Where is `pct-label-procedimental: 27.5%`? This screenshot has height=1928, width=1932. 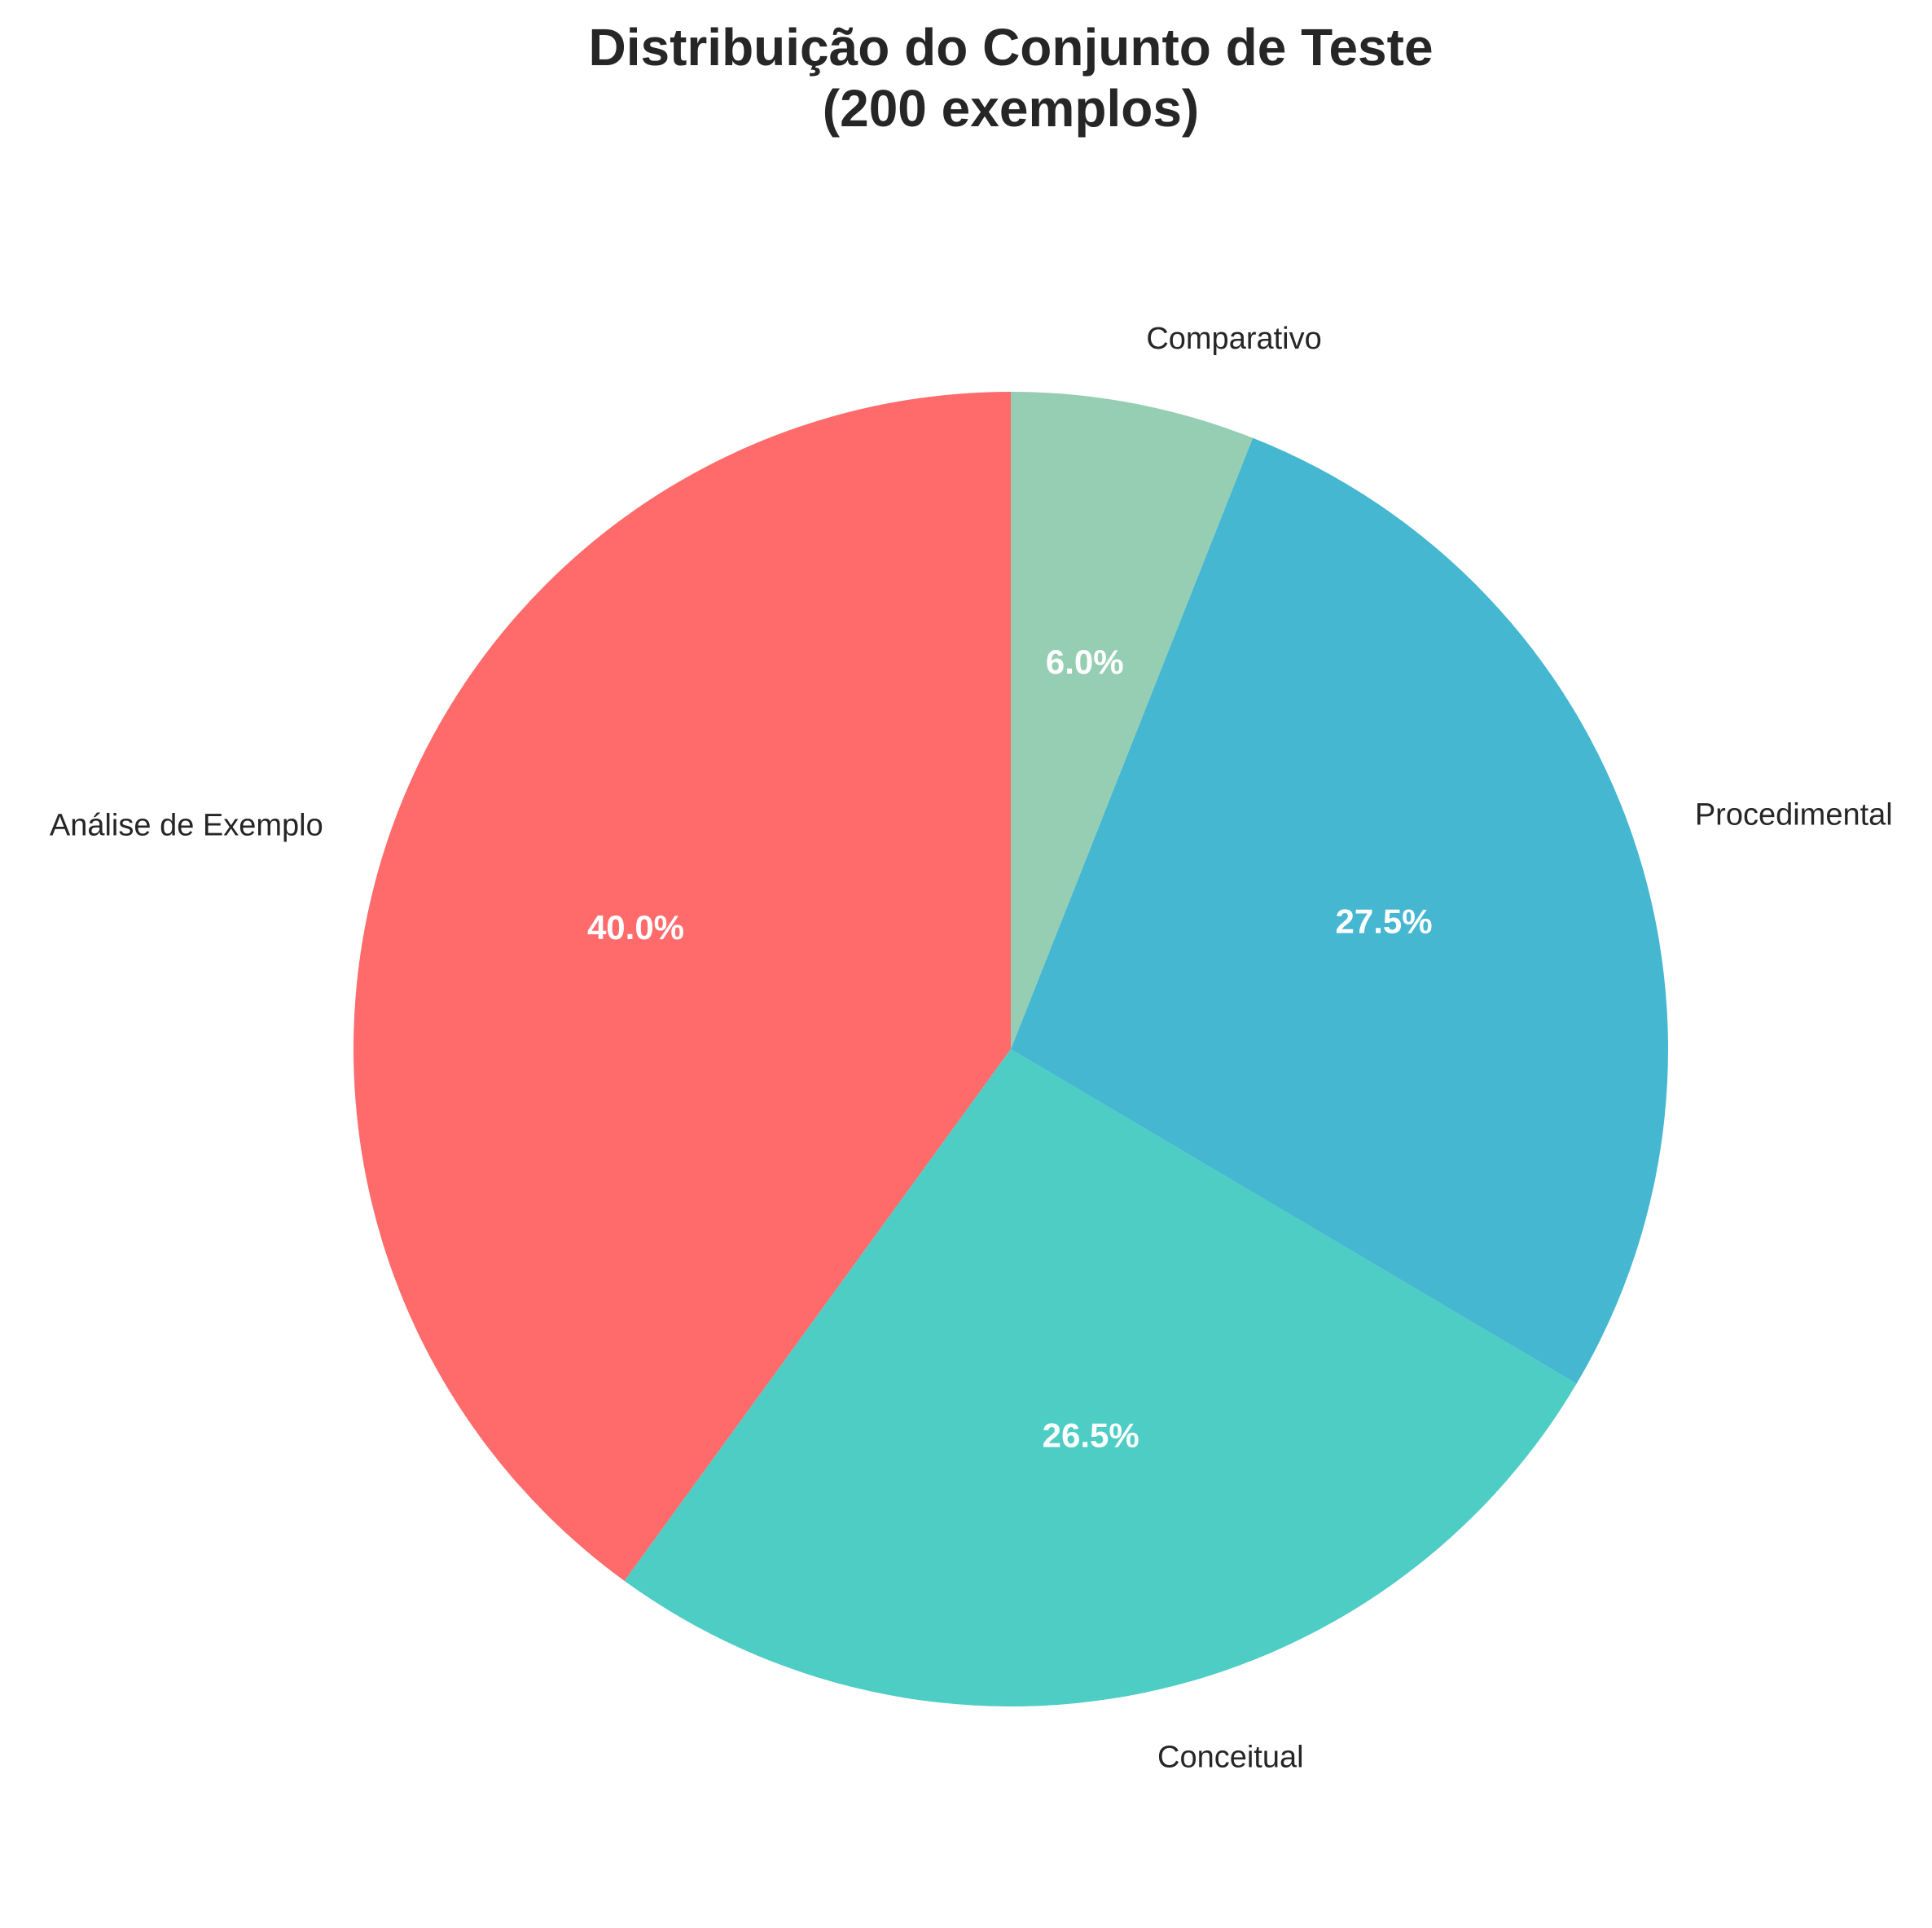 pct-label-procedimental: 27.5% is located at coordinates (1384, 922).